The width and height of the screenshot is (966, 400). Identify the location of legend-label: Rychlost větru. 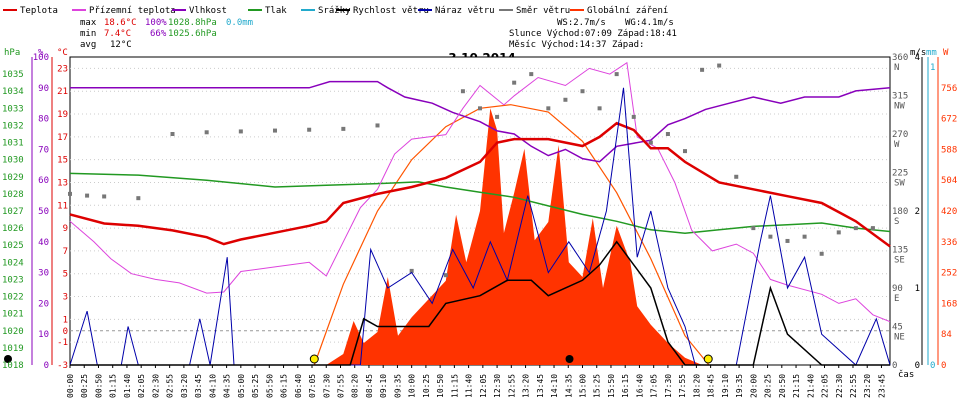
(391, 11).